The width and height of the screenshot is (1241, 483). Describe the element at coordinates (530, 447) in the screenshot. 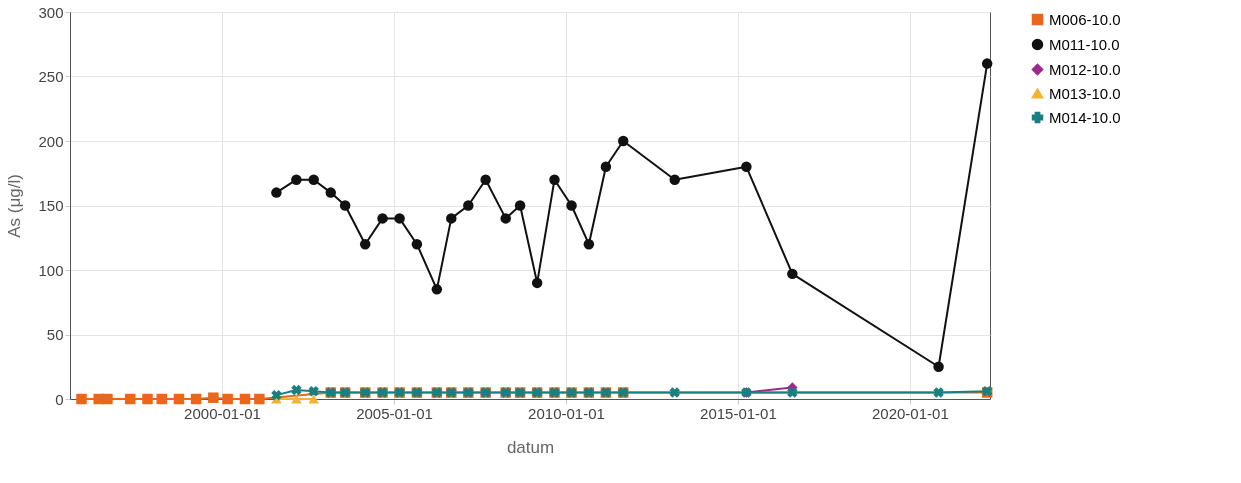

I see `x-axis-title: datum` at that location.